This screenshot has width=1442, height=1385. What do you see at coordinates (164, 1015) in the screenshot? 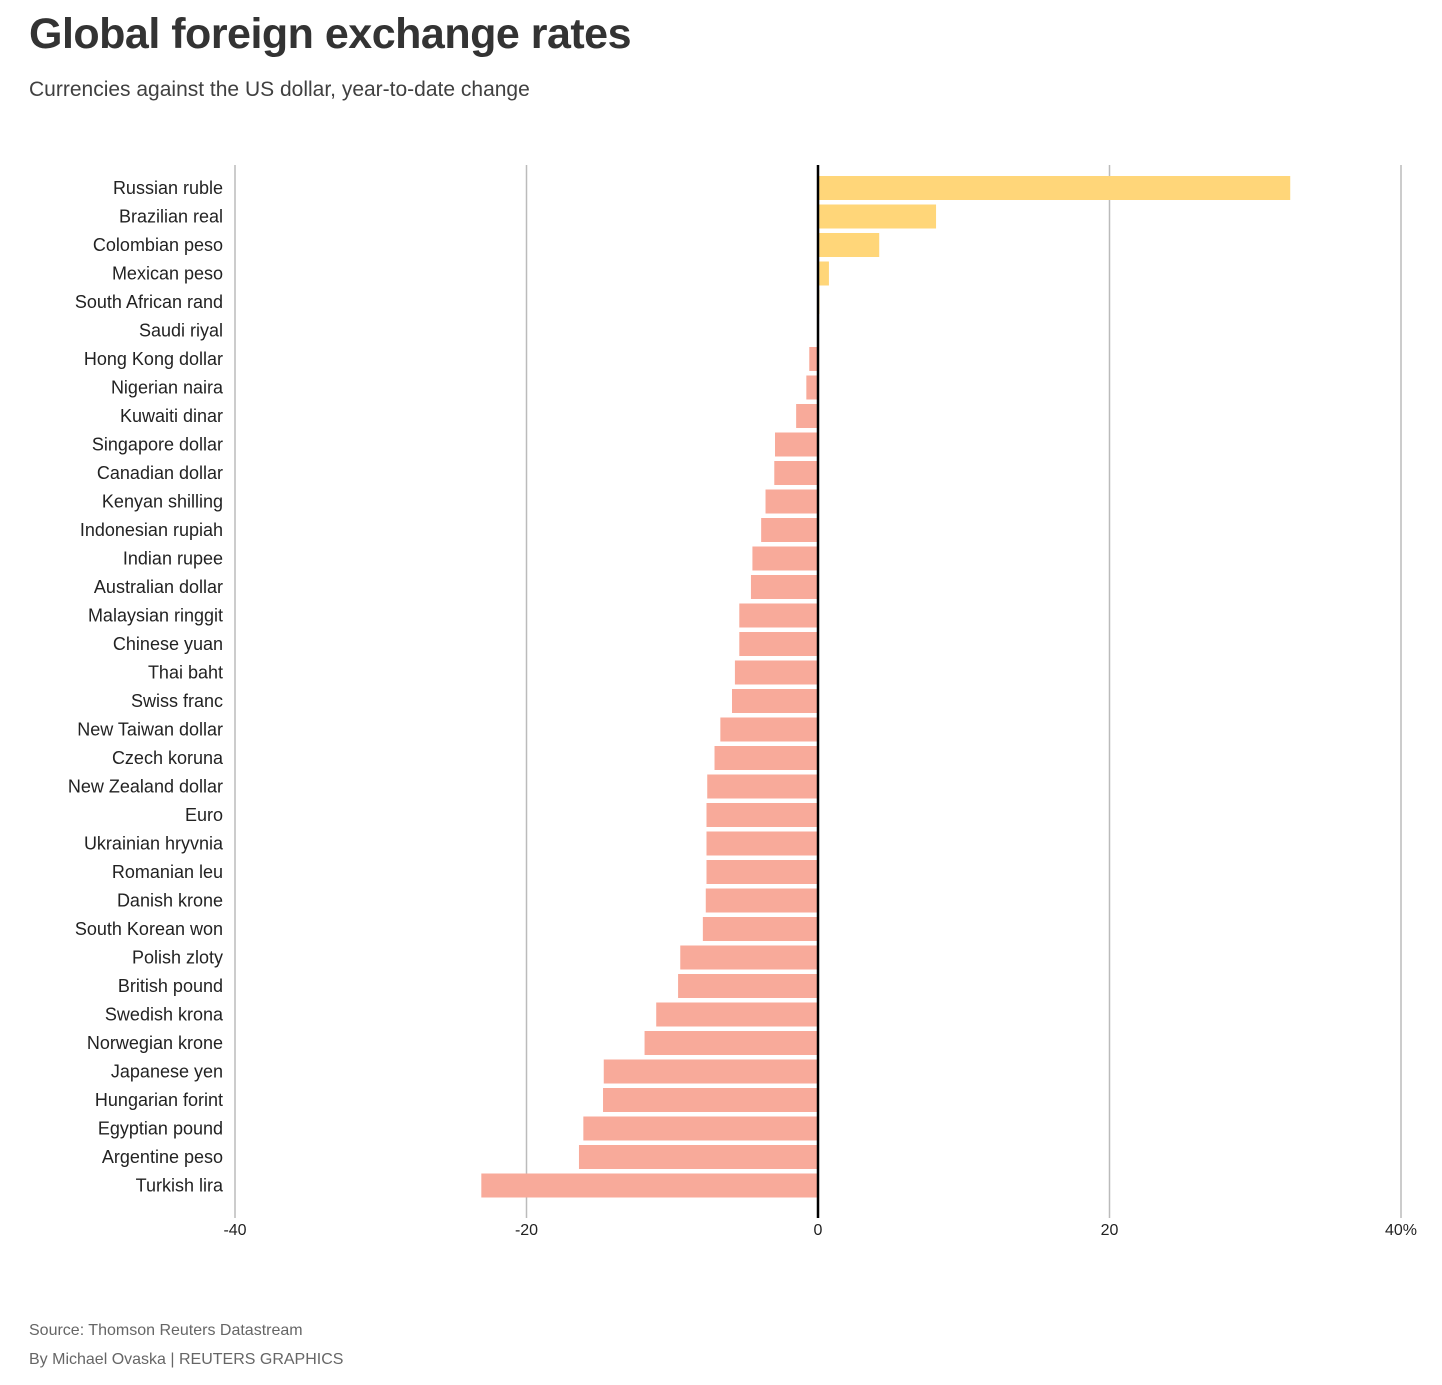
I see `category-label: Swedish krona` at bounding box center [164, 1015].